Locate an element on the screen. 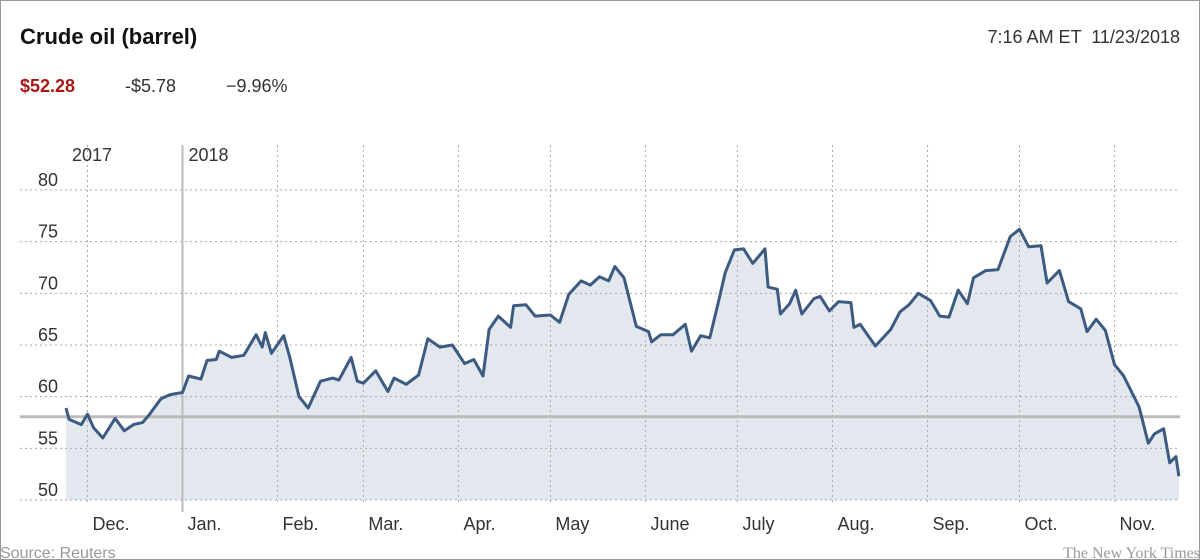 The height and width of the screenshot is (560, 1200). y-tick-label: 80 is located at coordinates (48, 180).